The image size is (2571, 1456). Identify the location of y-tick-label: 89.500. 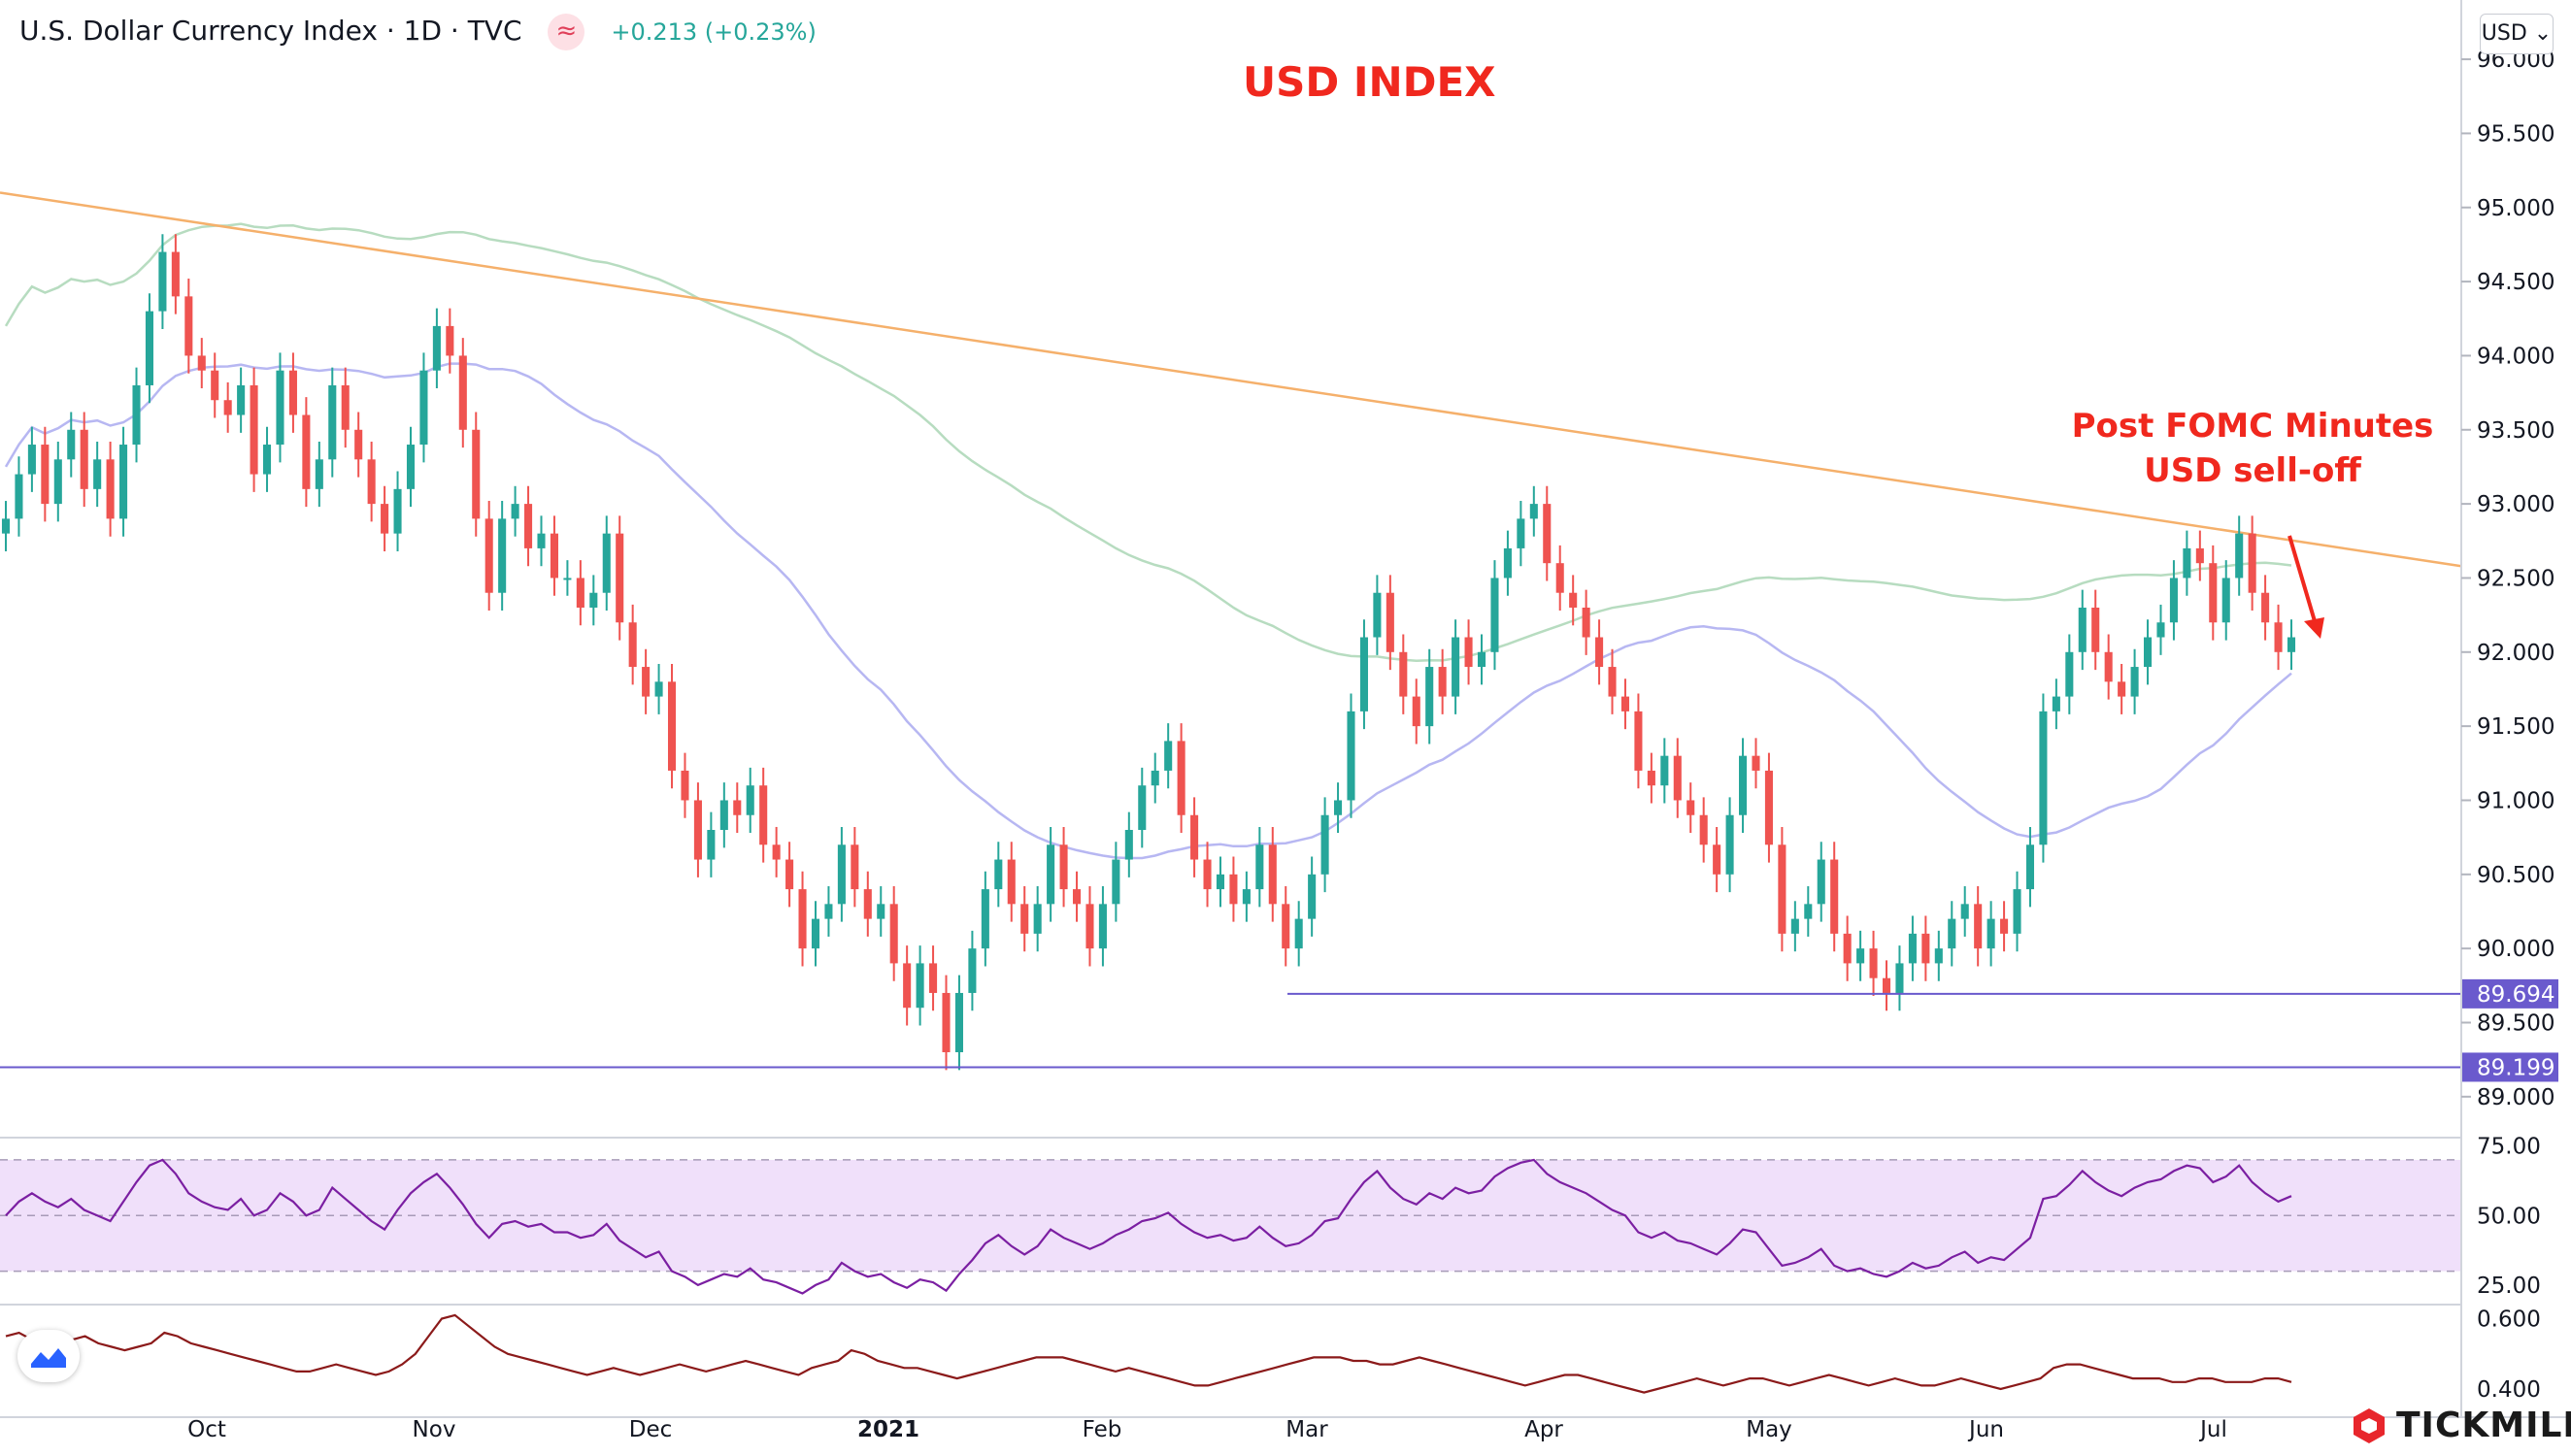
(2515, 1023).